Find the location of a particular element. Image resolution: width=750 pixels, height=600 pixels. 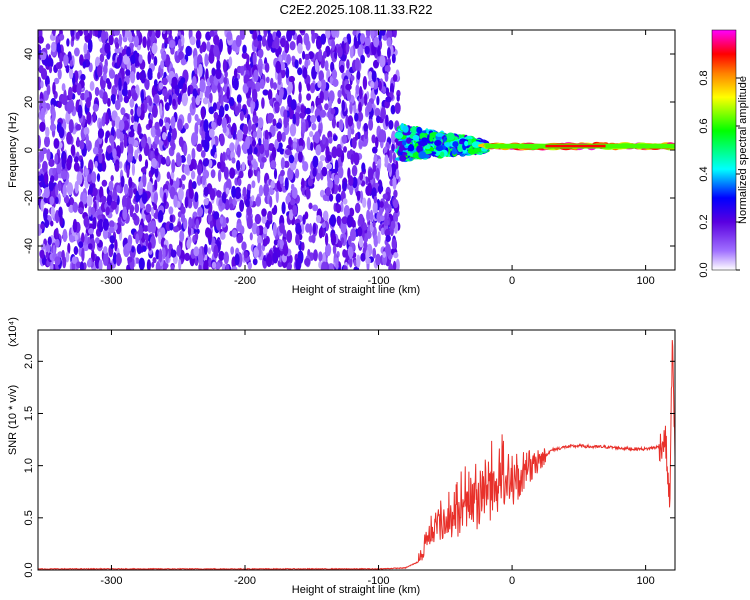

x-tick-label: 100 is located at coordinates (645, 281).